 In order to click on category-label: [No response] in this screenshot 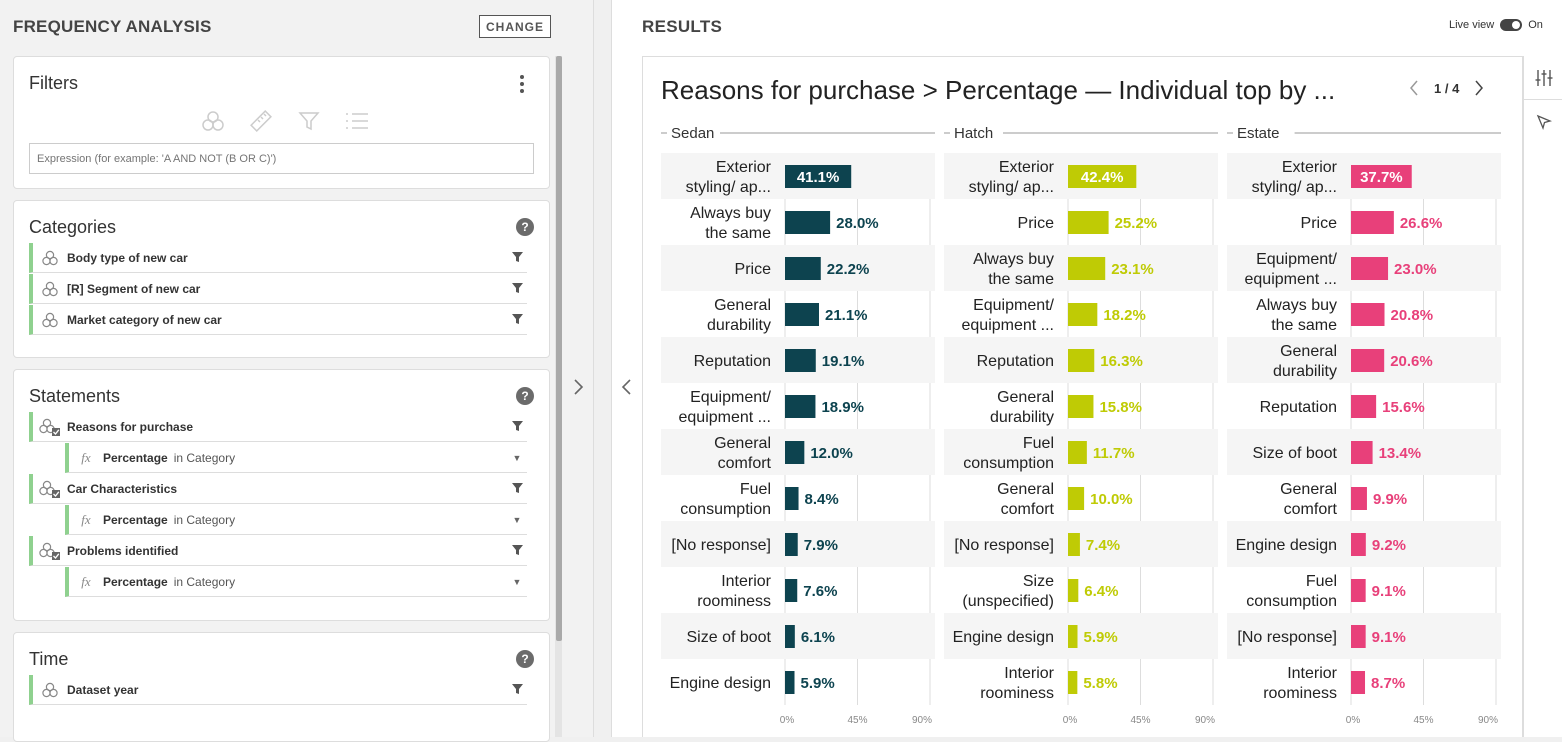, I will do `click(1287, 637)`.